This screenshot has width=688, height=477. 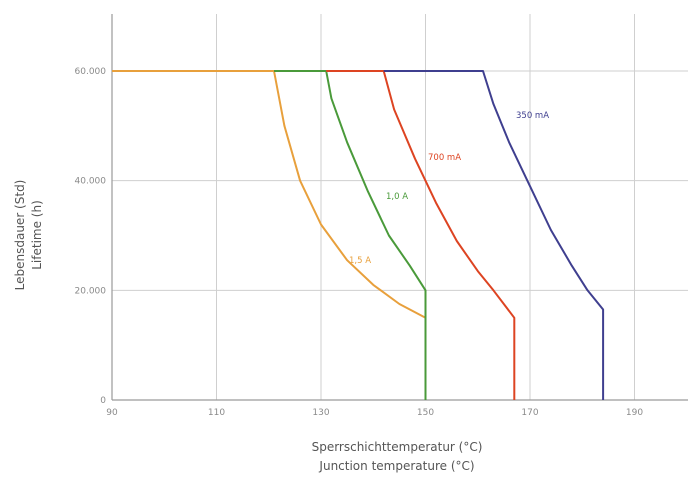 I want to click on y-tick-label: 0, so click(x=103, y=401).